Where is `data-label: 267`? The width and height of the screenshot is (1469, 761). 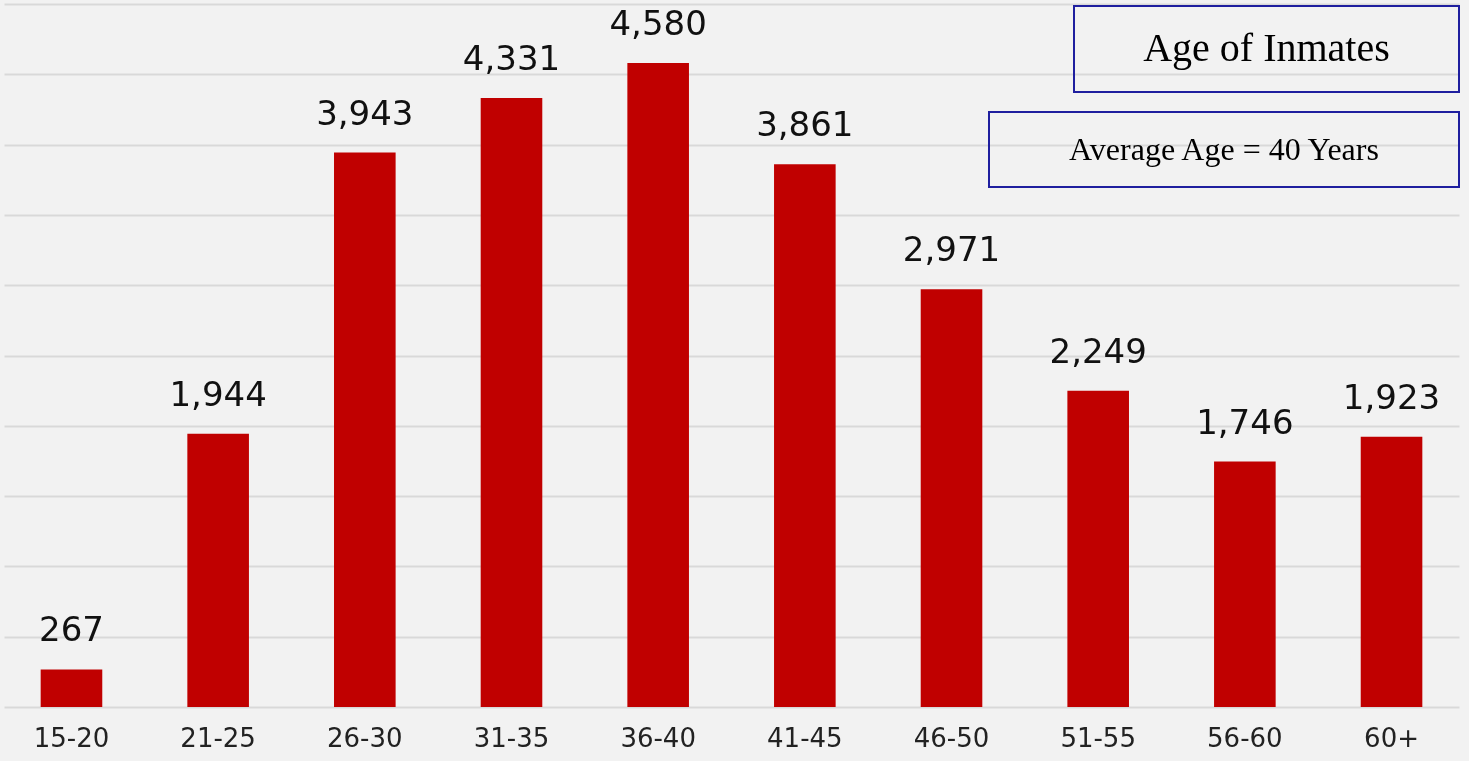
data-label: 267 is located at coordinates (71, 629).